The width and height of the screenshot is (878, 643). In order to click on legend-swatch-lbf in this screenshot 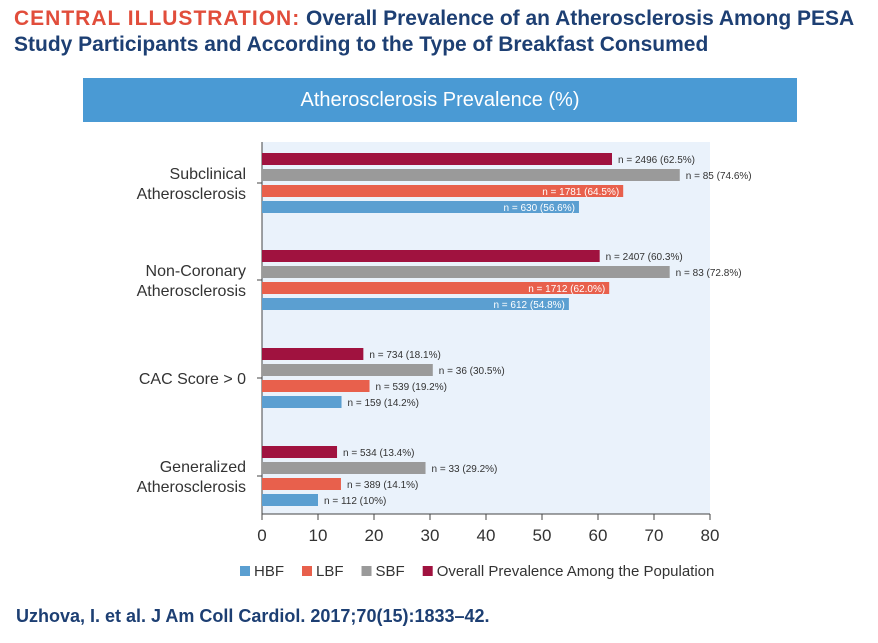, I will do `click(307, 571)`.